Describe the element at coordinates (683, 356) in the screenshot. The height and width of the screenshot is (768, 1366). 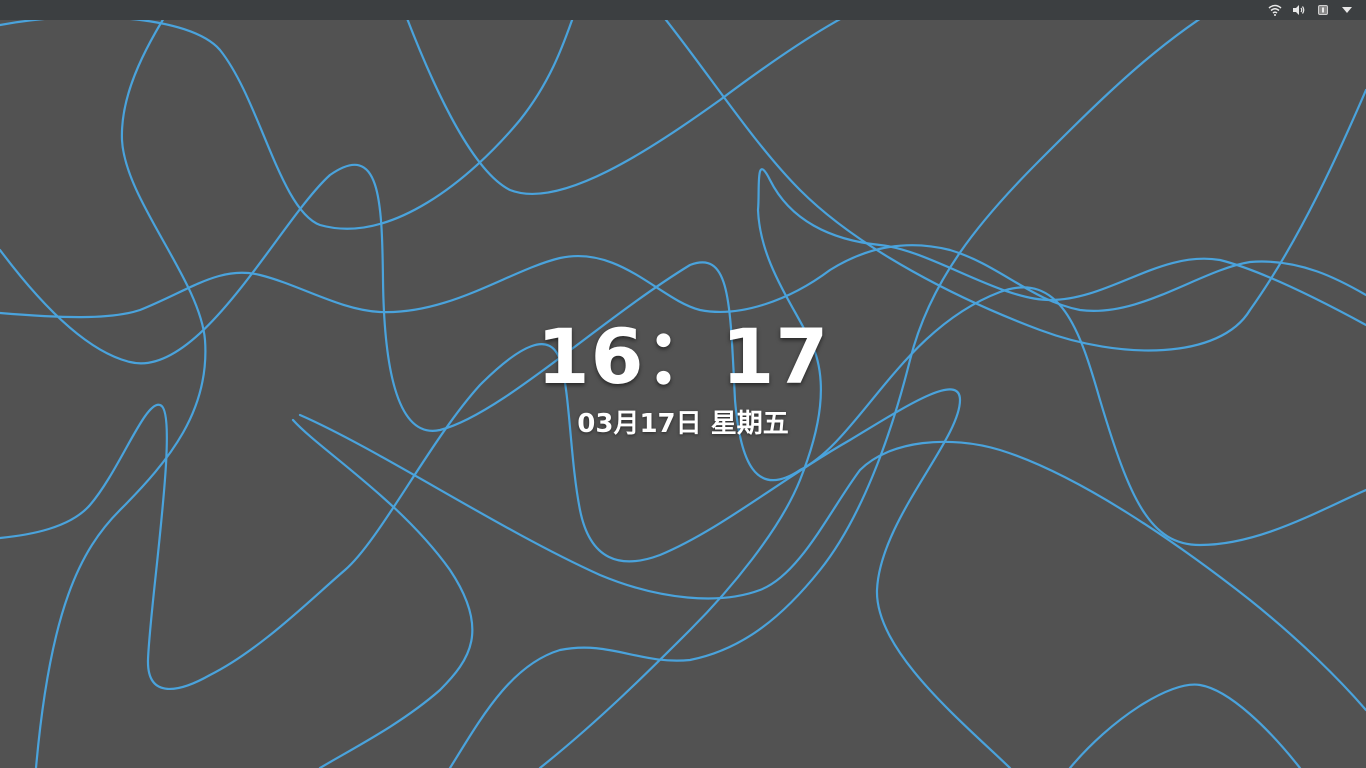
I see `clock-time: 16：17` at that location.